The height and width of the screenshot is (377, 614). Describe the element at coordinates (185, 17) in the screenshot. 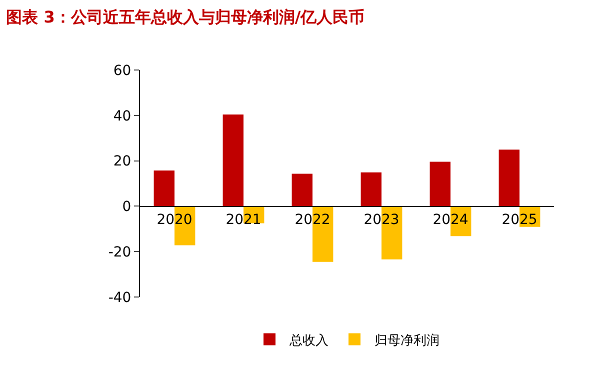

I see `chart-title: 图表 3：公司近五年总收入与归母净利润/亿人民币` at that location.